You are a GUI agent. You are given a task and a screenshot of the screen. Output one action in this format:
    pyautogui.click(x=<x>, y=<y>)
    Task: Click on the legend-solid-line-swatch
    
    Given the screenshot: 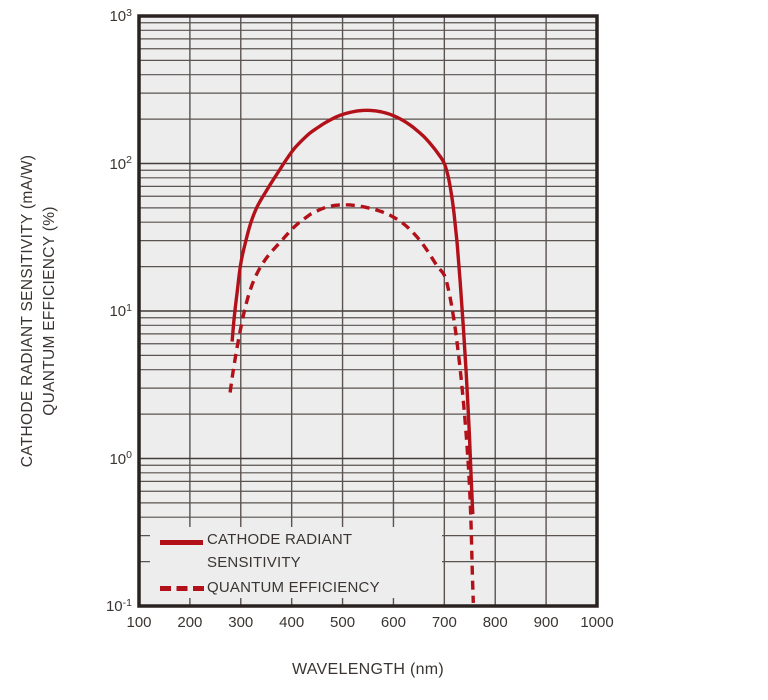 What is the action you would take?
    pyautogui.click(x=181, y=542)
    